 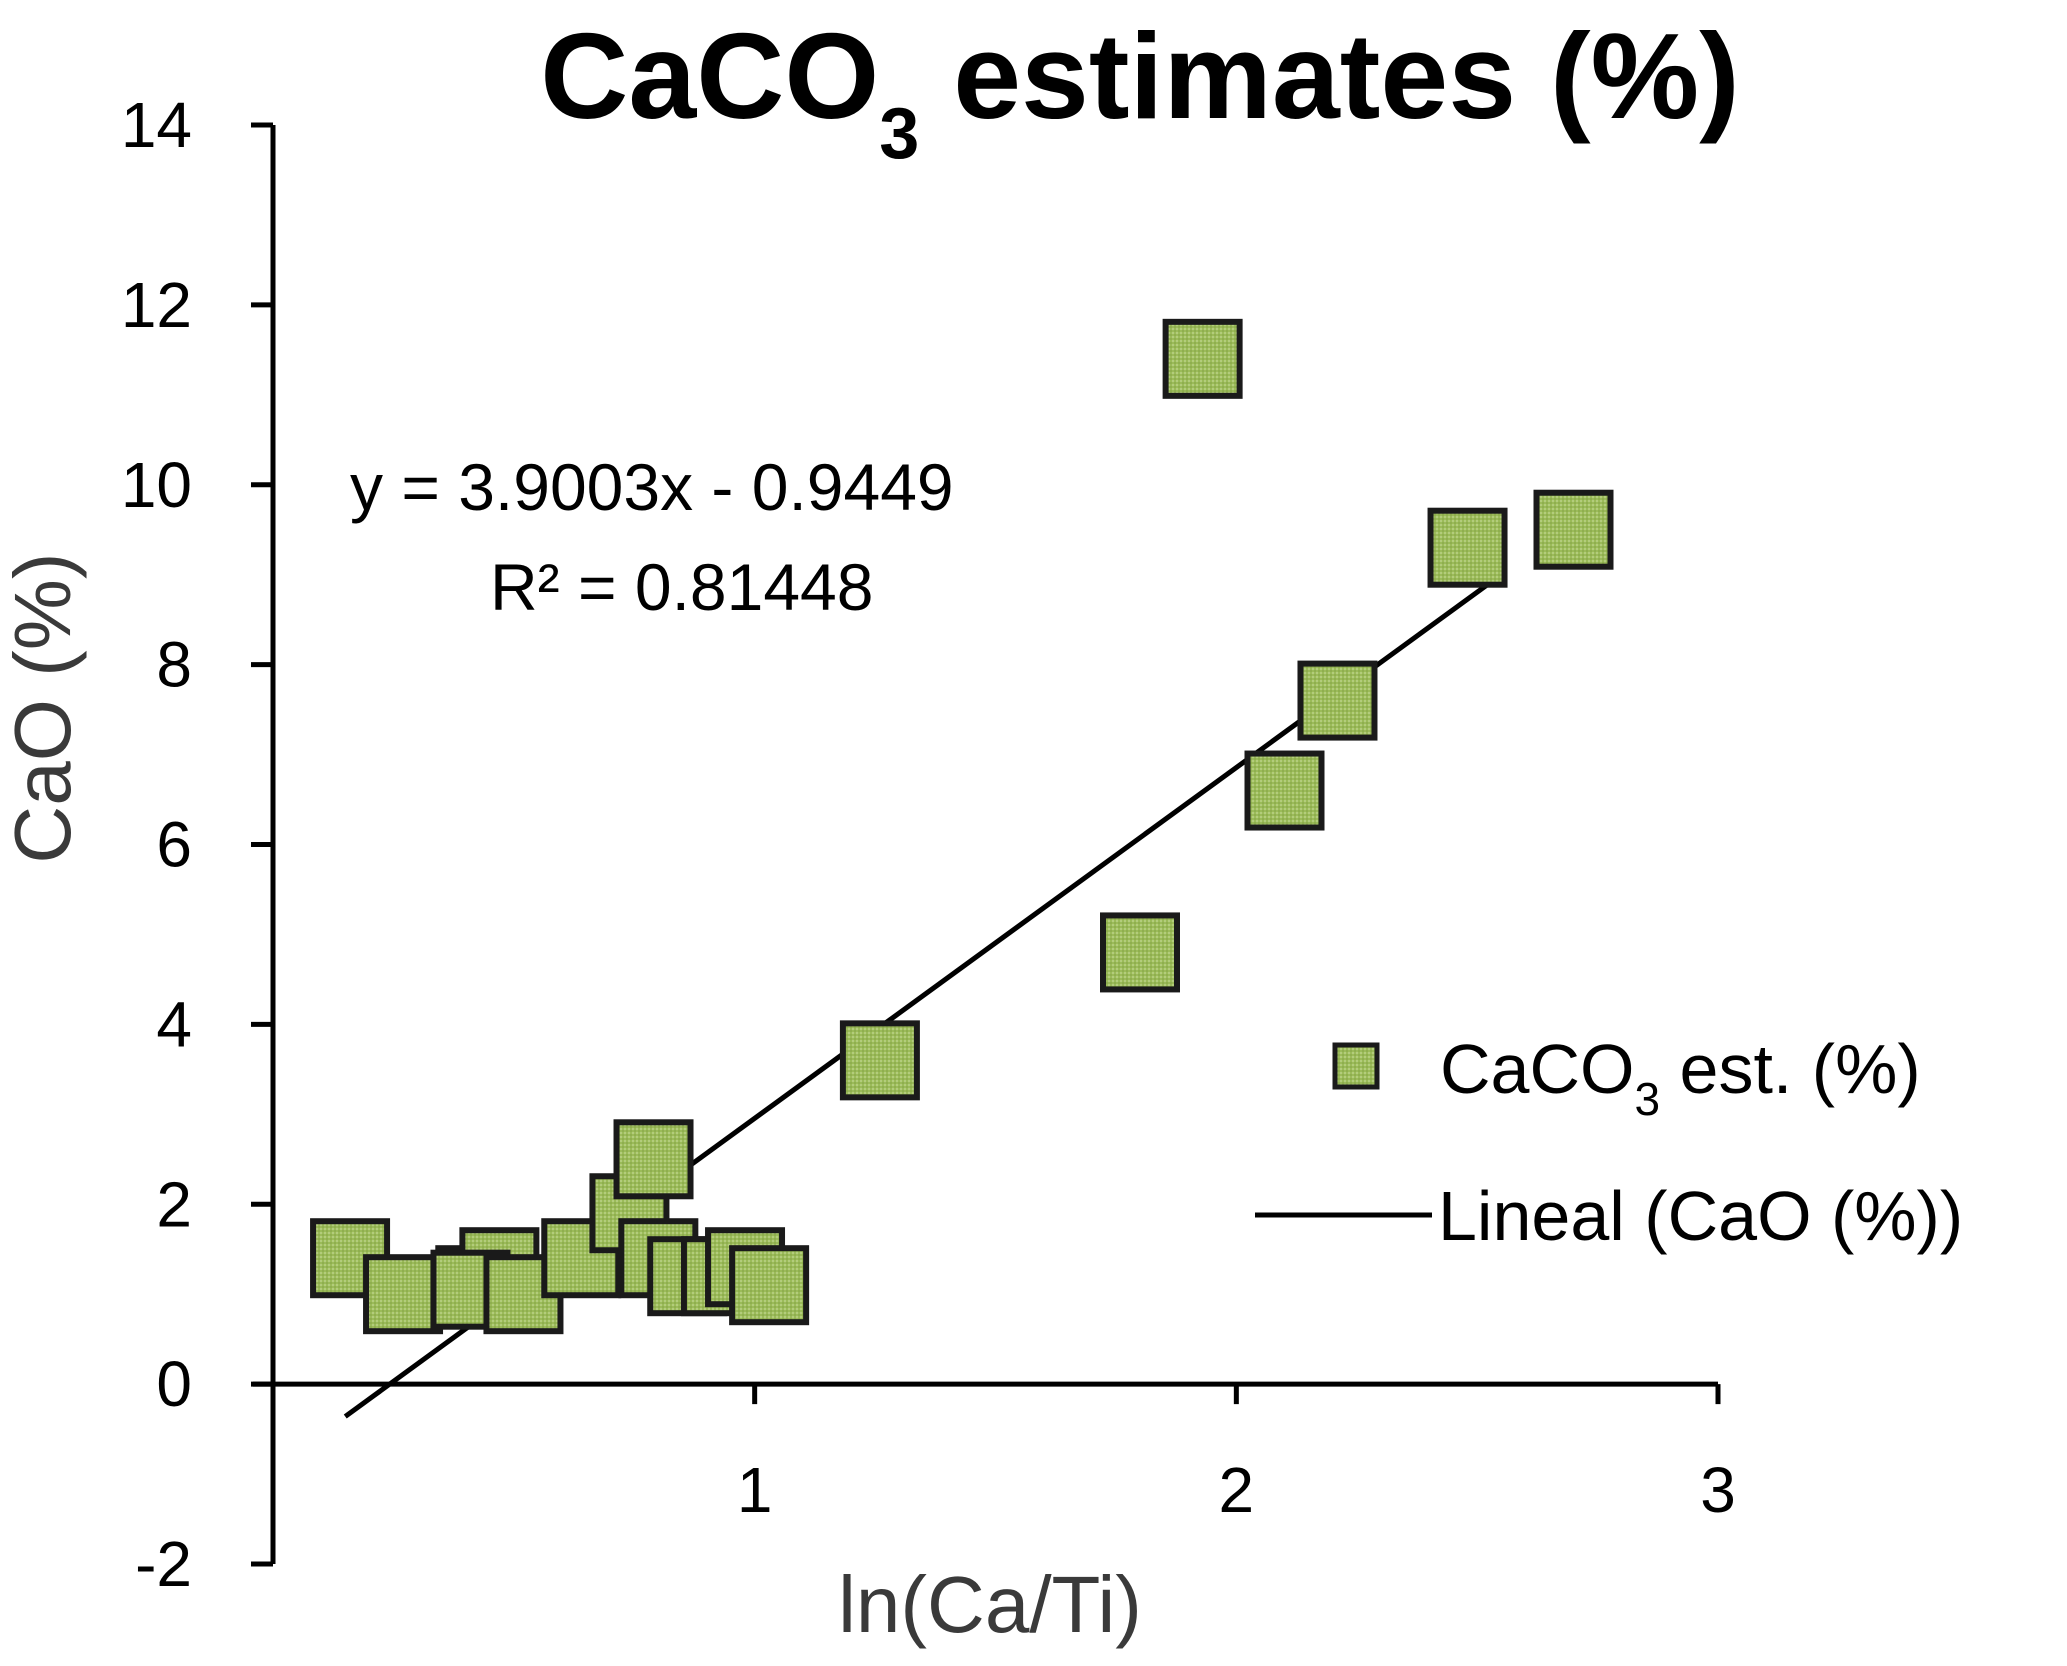 What do you see at coordinates (1237, 1490) in the screenshot?
I see `x-tick-label: 2` at bounding box center [1237, 1490].